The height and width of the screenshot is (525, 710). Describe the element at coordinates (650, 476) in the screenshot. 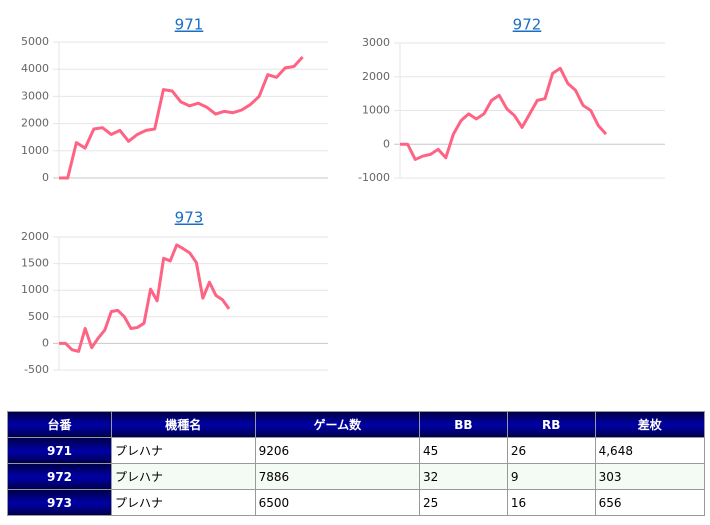

I see `cell: 303` at that location.